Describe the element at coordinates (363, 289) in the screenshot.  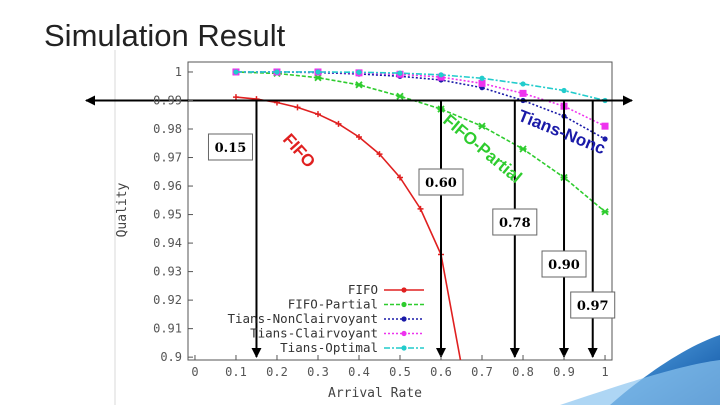
I see `legend-label: FIFO` at that location.